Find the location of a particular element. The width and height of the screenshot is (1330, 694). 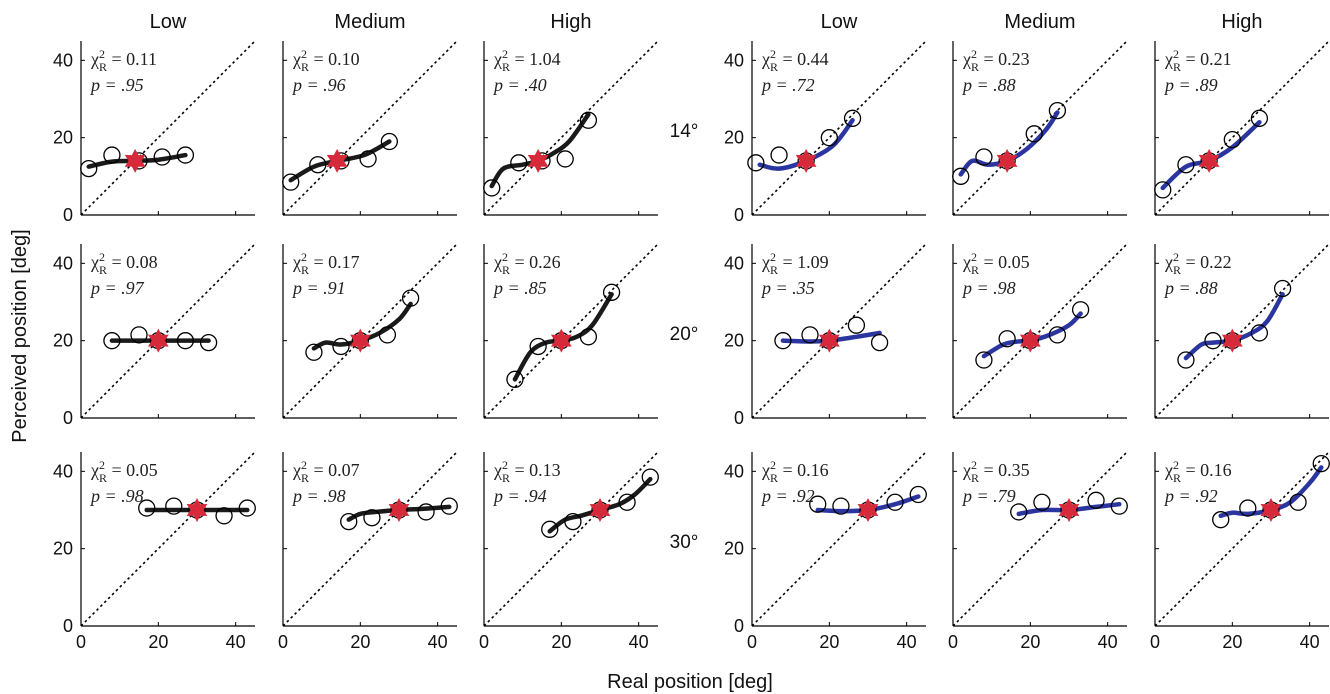

p-value-label: p = .98 is located at coordinates (318, 496).